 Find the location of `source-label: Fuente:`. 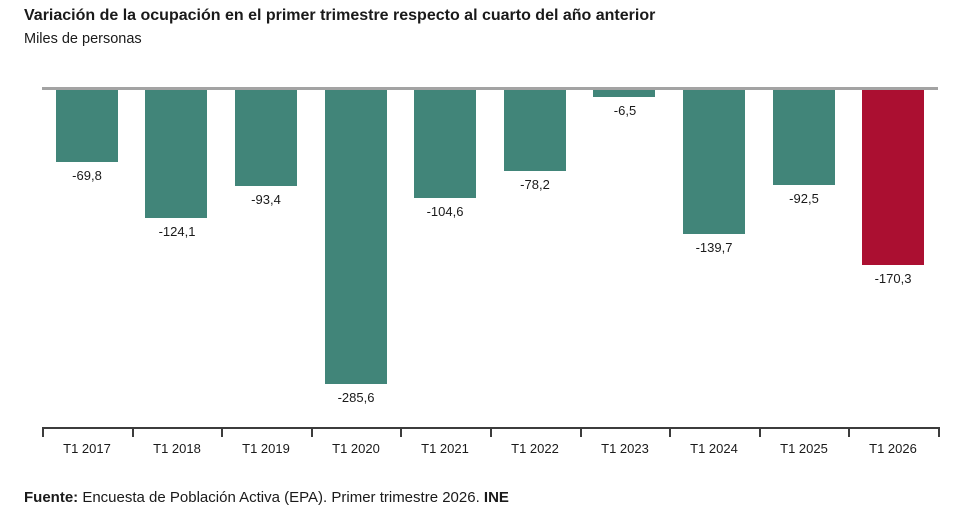

source-label: Fuente: is located at coordinates (51, 497).